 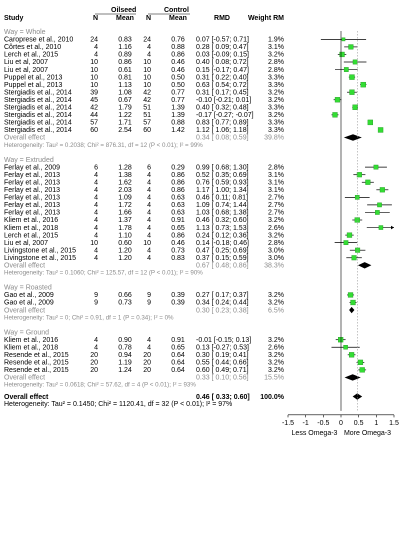 I want to click on overall-effect-ci: 0.46 [ 0.33; 0.60], so click(x=223, y=397).